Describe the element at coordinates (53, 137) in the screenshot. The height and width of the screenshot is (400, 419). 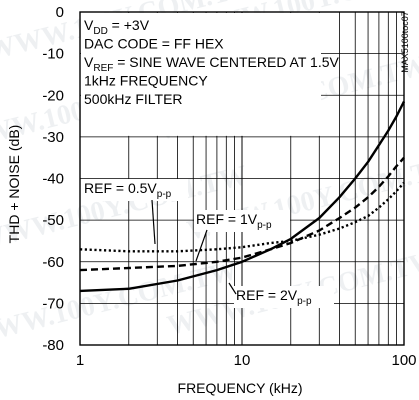
I see `y-tick-label: -30` at that location.